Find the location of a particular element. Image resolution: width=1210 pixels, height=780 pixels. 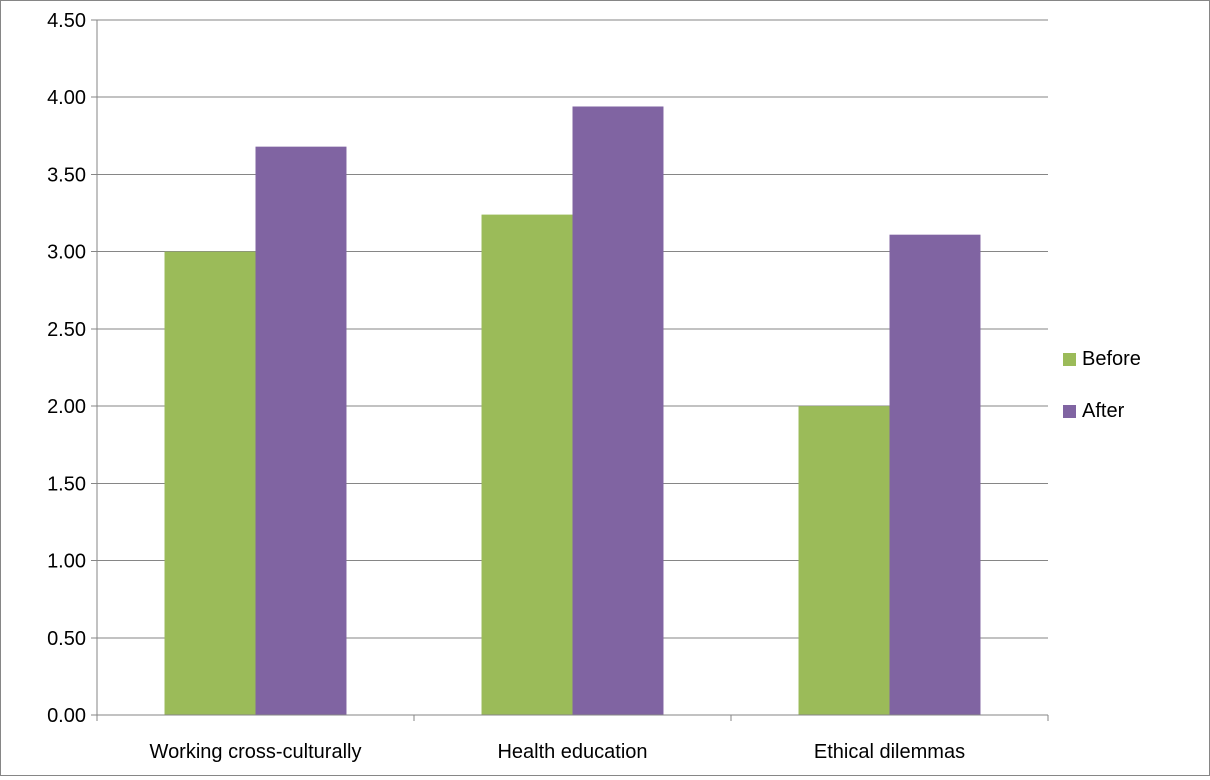

legend-label-before: Before is located at coordinates (1111, 359).